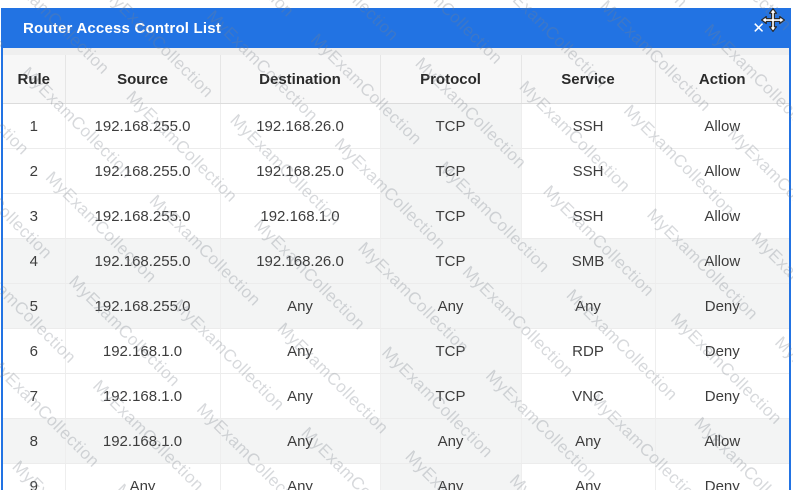  What do you see at coordinates (396, 28) in the screenshot?
I see `dialog-titlebar: Router Access Control List ✕` at bounding box center [396, 28].